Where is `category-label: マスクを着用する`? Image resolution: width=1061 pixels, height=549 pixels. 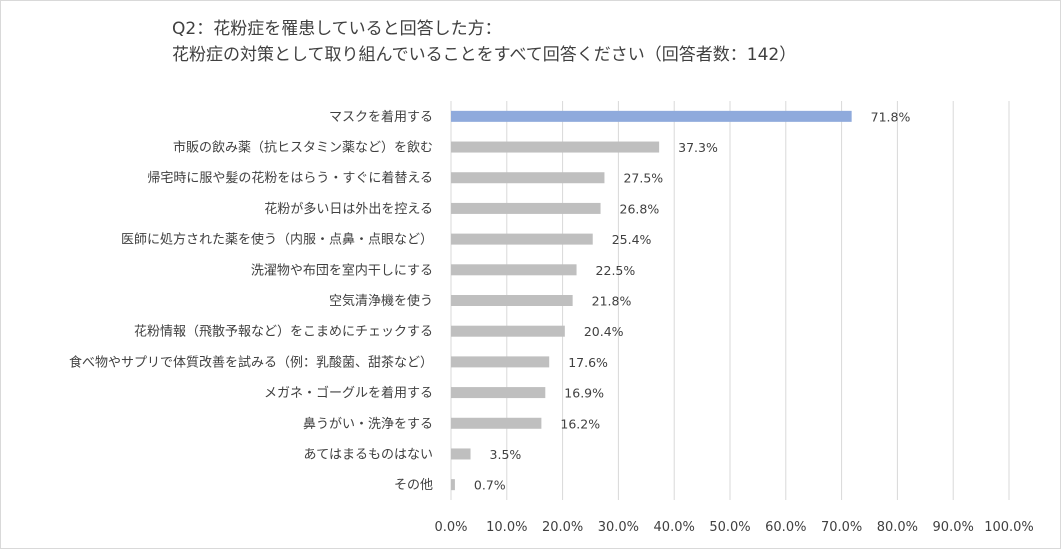
category-label: マスクを着用する is located at coordinates (381, 117).